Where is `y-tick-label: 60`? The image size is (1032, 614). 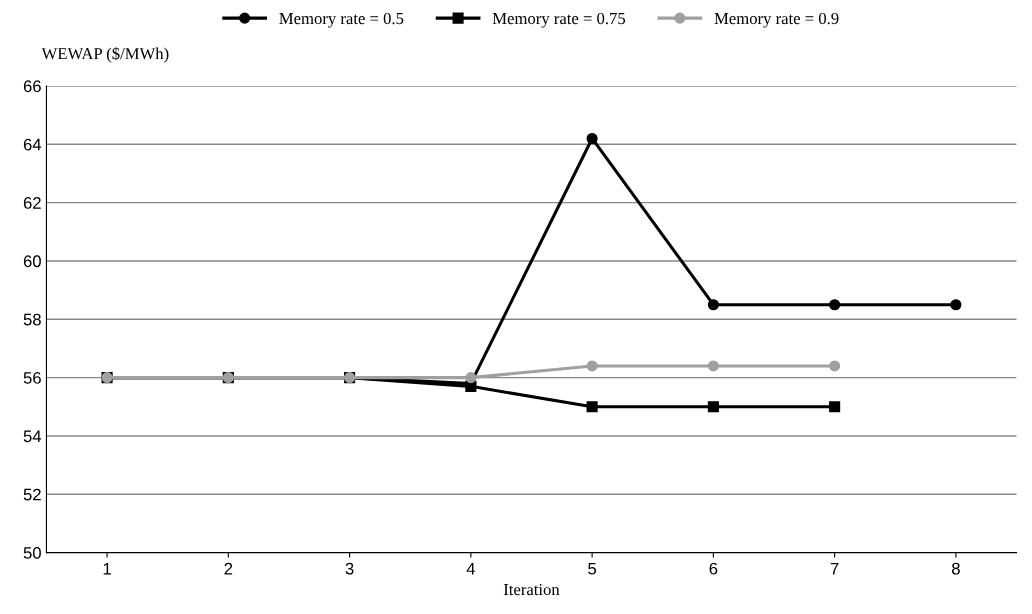
y-tick-label: 60 is located at coordinates (32, 261).